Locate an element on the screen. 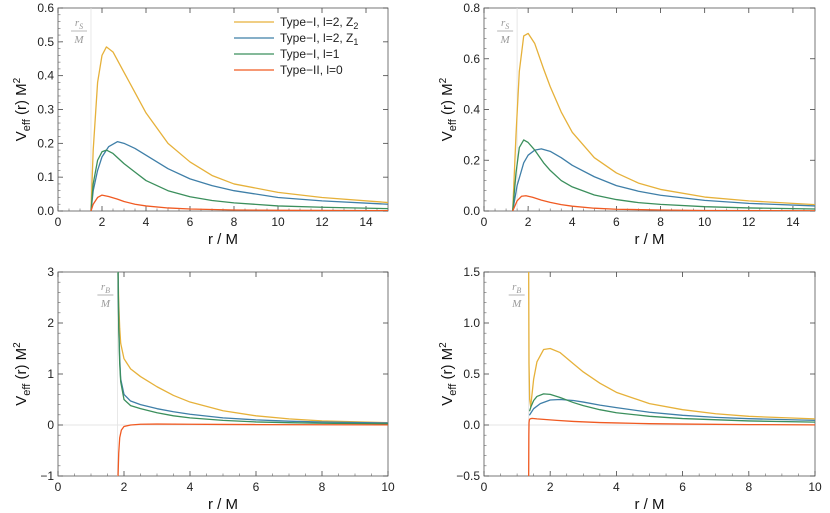 The image size is (830, 513). y-tick-label: 0.3 is located at coordinates (45, 110).